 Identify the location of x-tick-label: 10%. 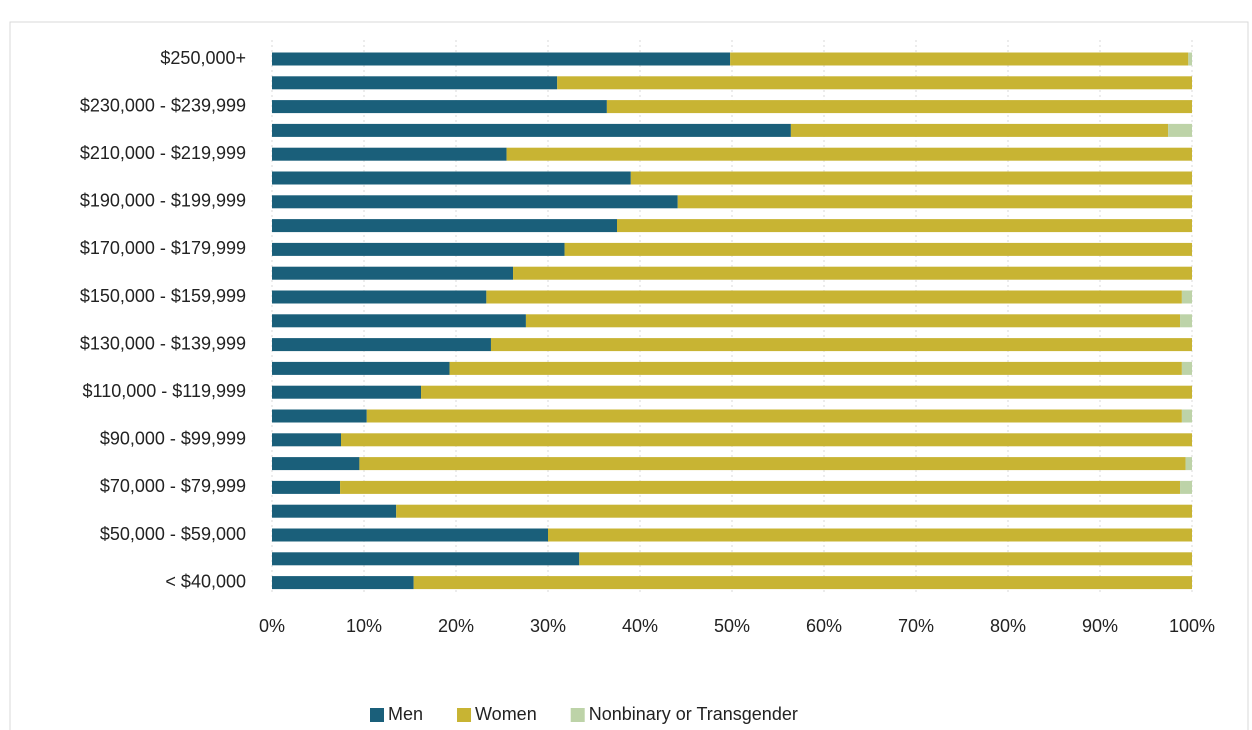
(364, 626).